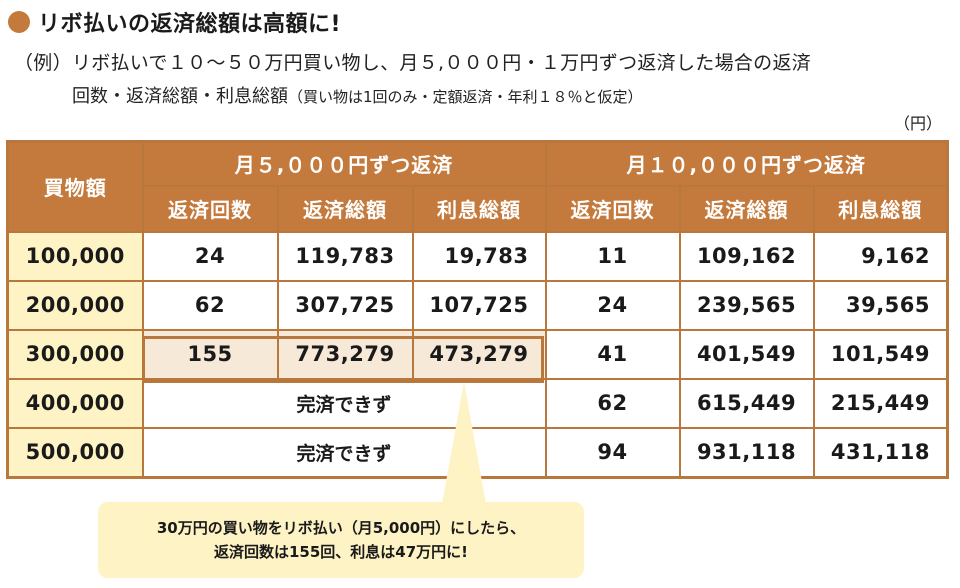 This screenshot has width=960, height=588. I want to click on header-group-5000: 月５,０００円ずつ返済, so click(344, 163).